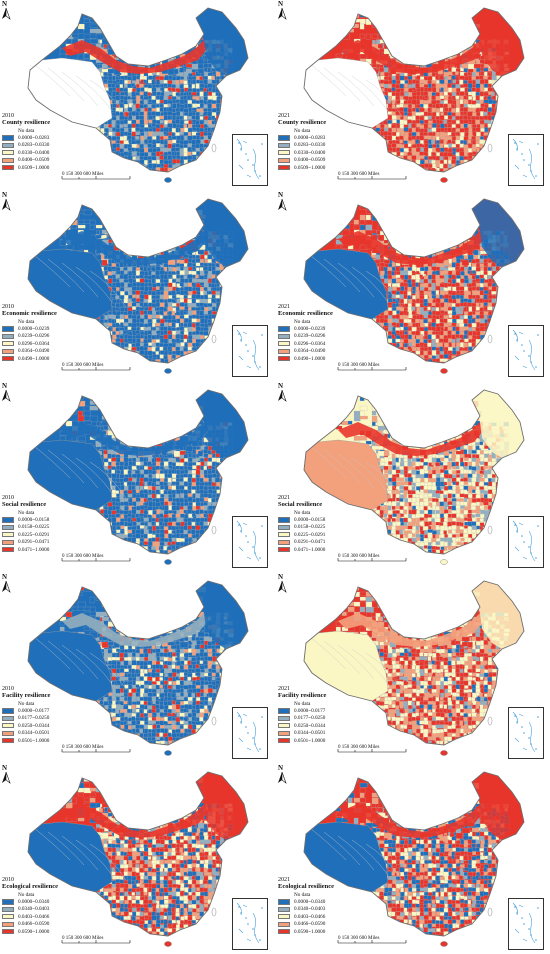  What do you see at coordinates (33, 138) in the screenshot?
I see `legend-label: 0.0000~0.0283` at bounding box center [33, 138].